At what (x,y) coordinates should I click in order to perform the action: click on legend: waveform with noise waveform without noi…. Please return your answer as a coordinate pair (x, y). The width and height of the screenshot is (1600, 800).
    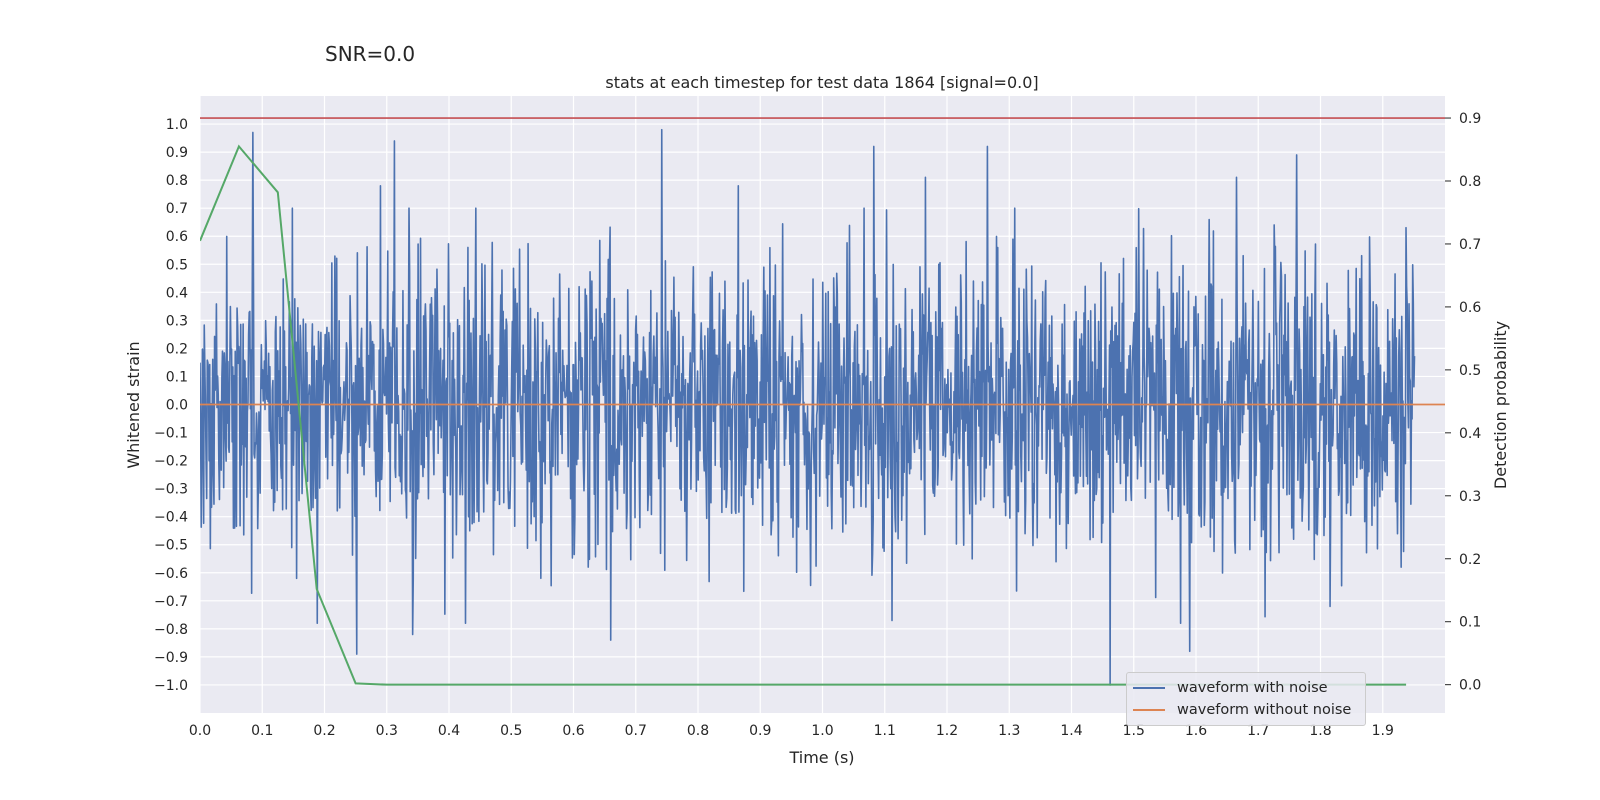
    Looking at the image, I should click on (1246, 699).